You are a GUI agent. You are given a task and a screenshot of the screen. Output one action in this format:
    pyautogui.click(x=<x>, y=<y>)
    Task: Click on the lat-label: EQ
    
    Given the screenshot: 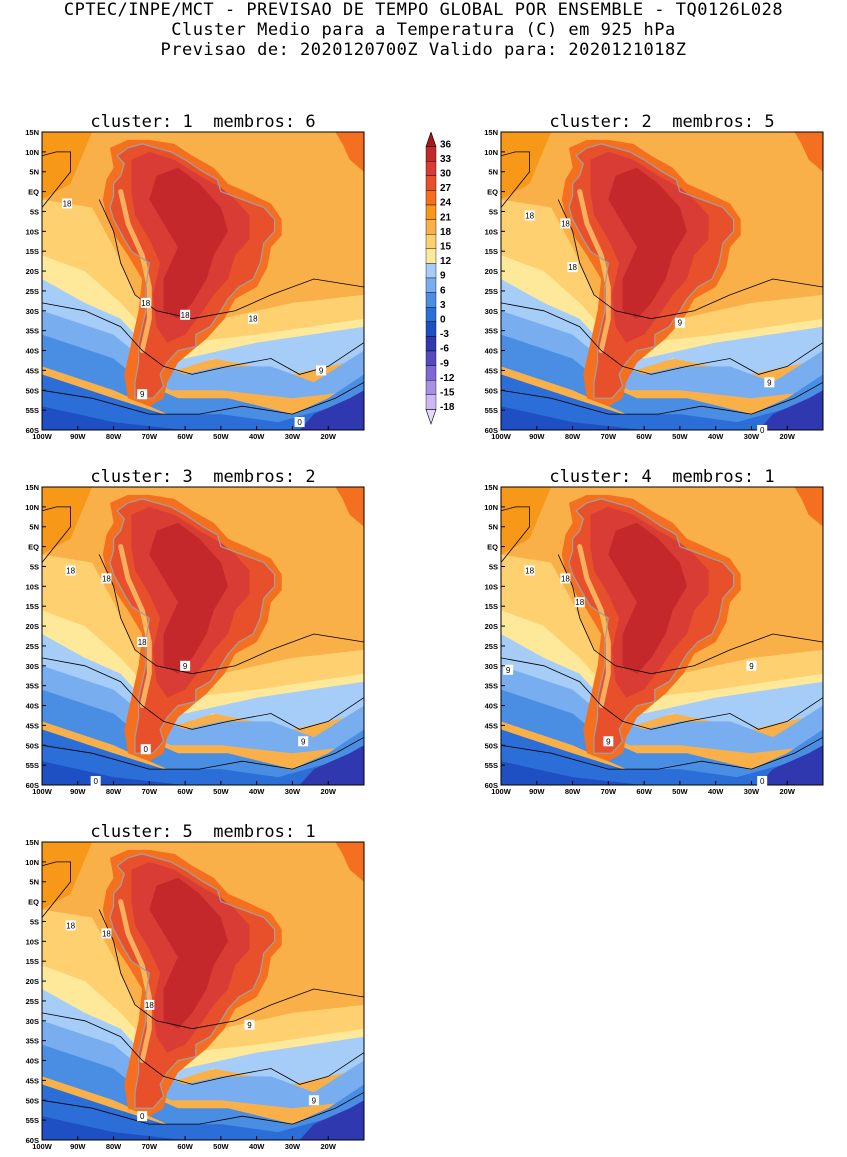 What is the action you would take?
    pyautogui.click(x=33, y=902)
    